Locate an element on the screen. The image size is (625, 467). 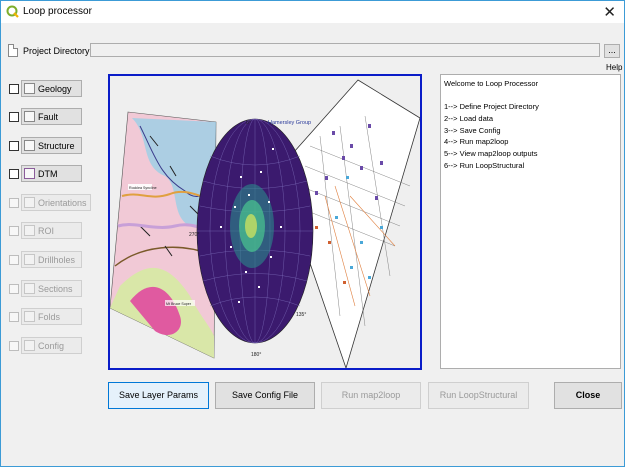
drillholes-icon is located at coordinates (29, 259).